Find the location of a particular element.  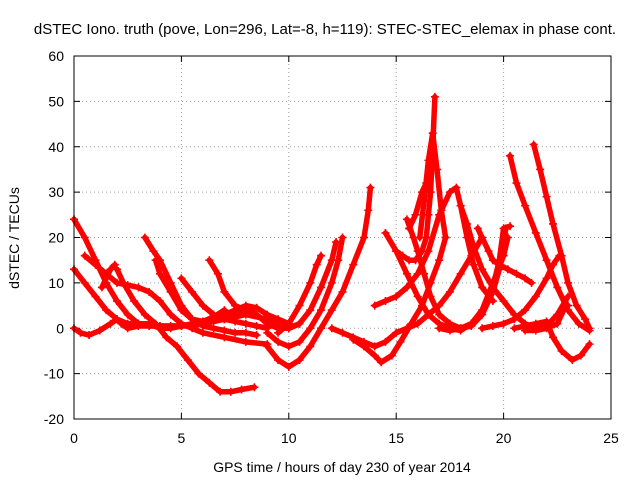

x-tick-label: 20 is located at coordinates (504, 438).